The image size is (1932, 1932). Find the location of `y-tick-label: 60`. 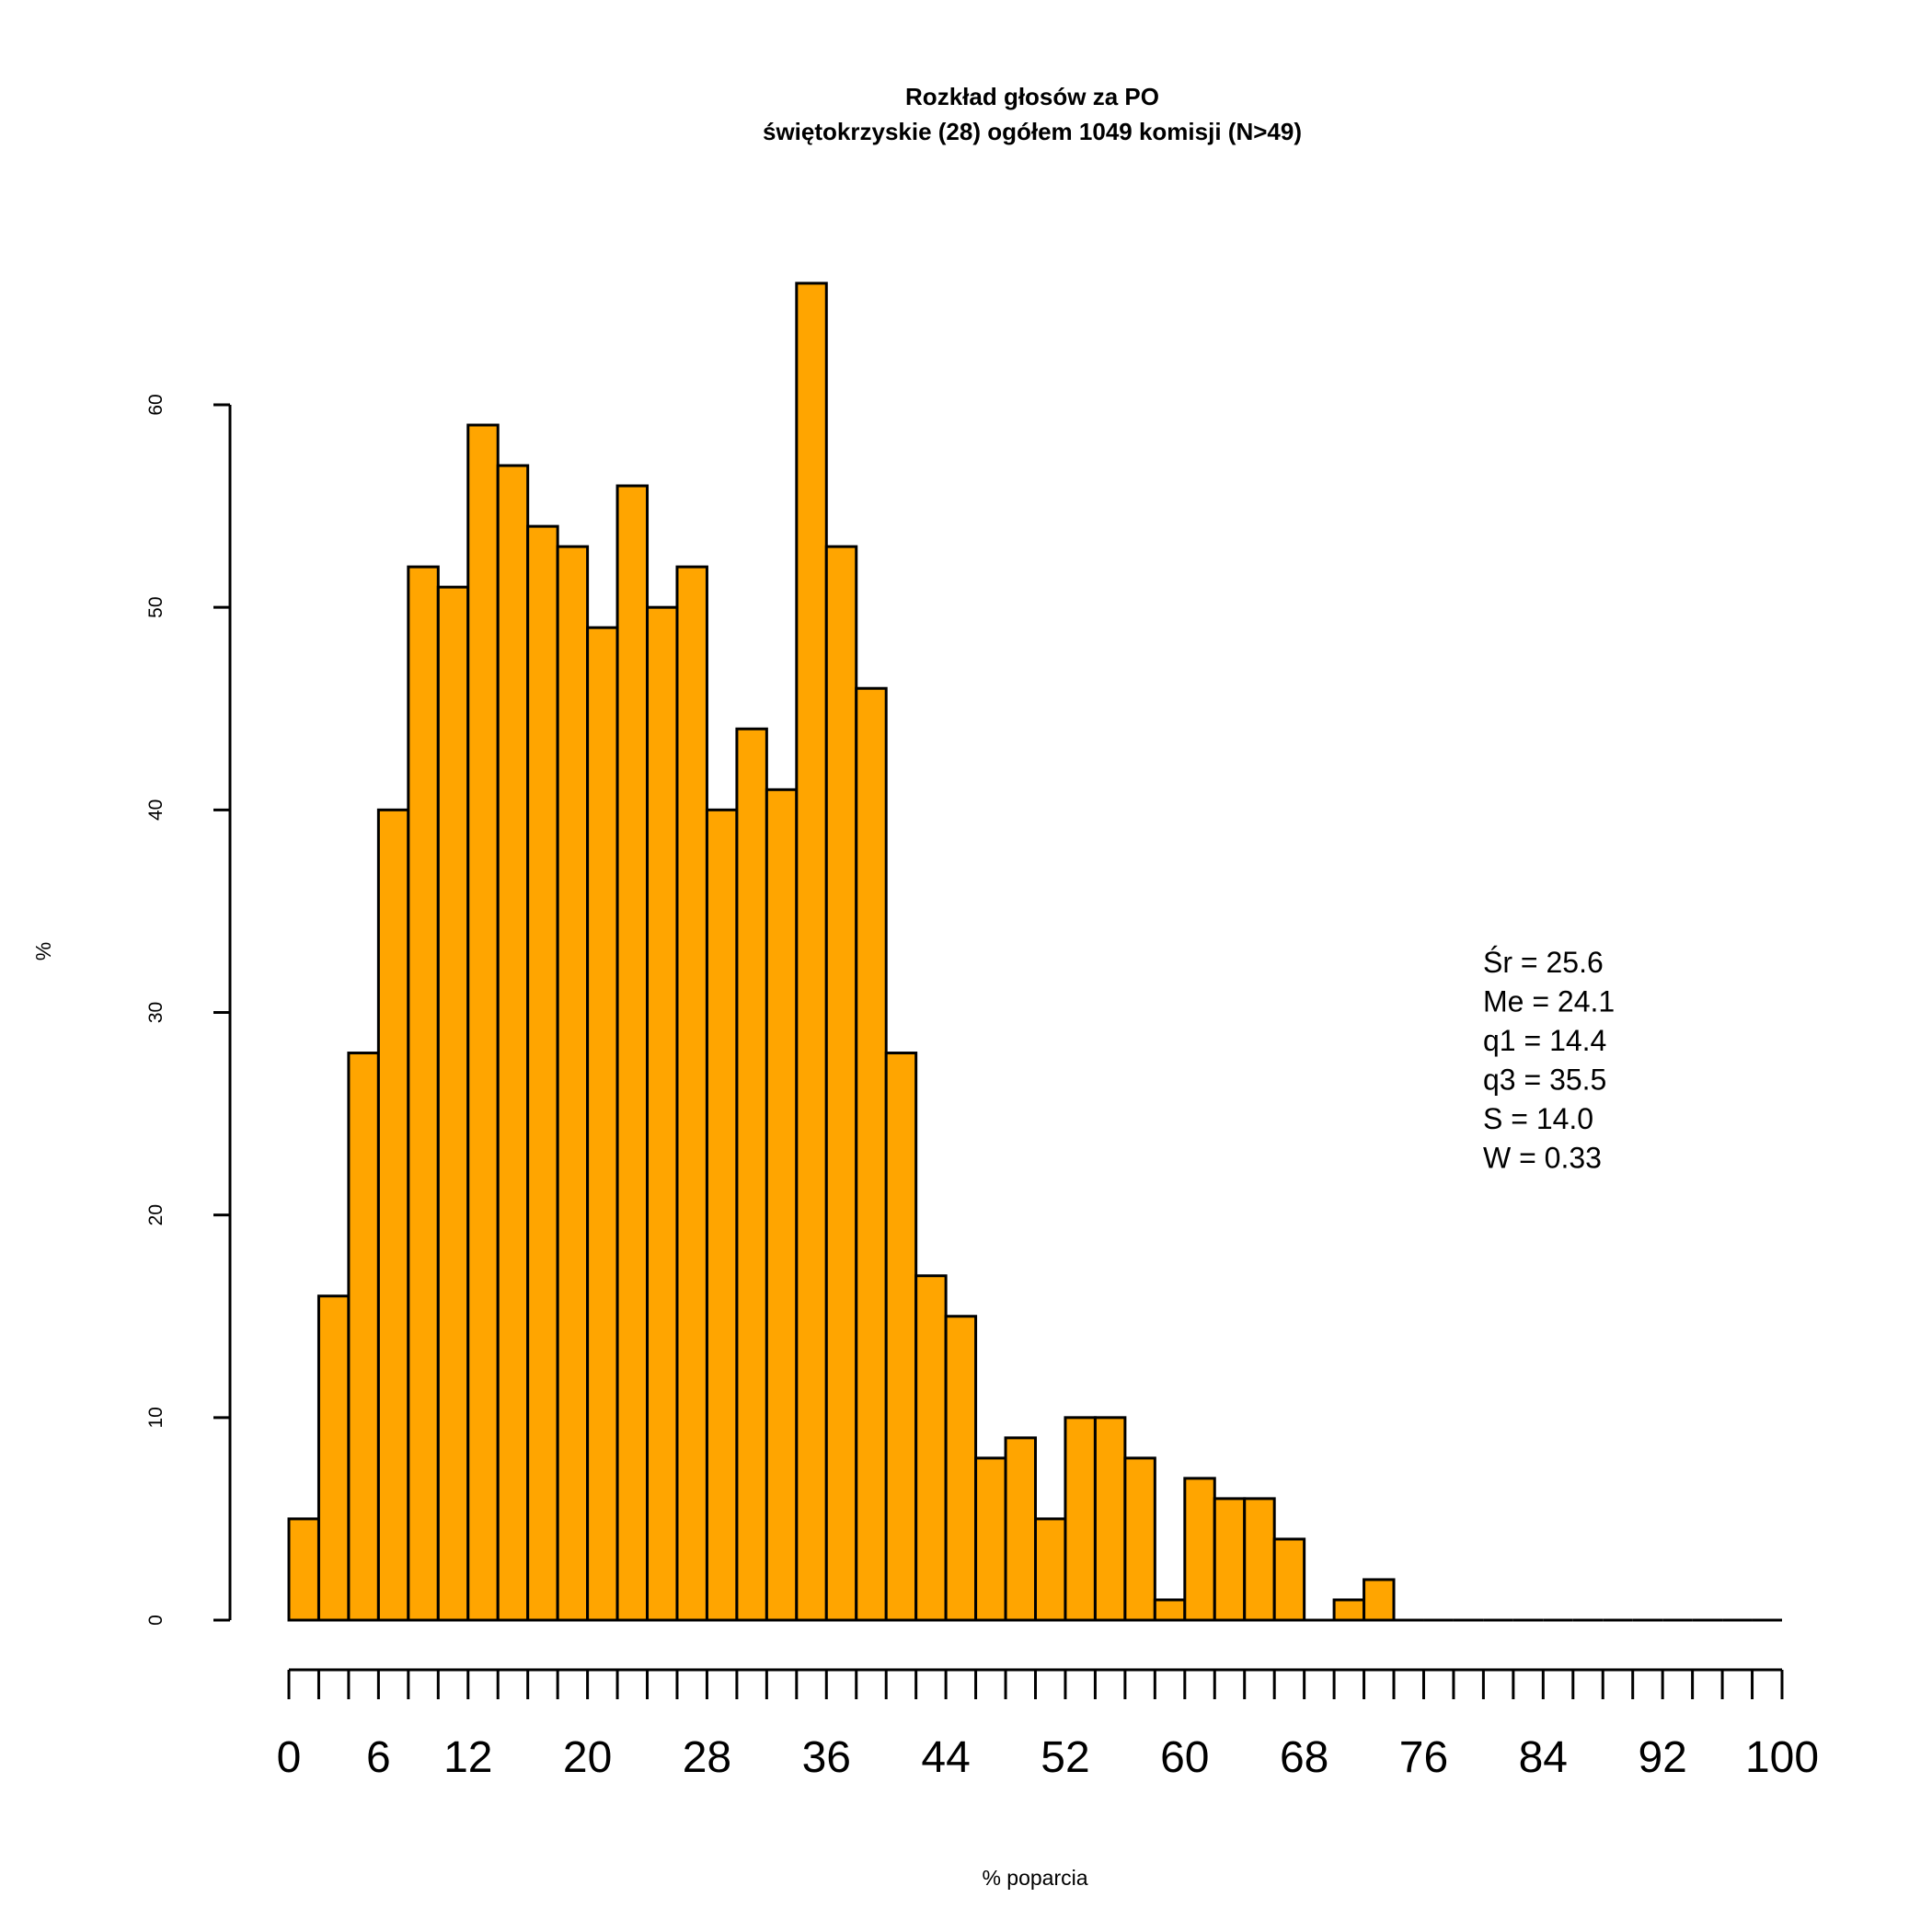

y-tick-label: 60 is located at coordinates (156, 404).